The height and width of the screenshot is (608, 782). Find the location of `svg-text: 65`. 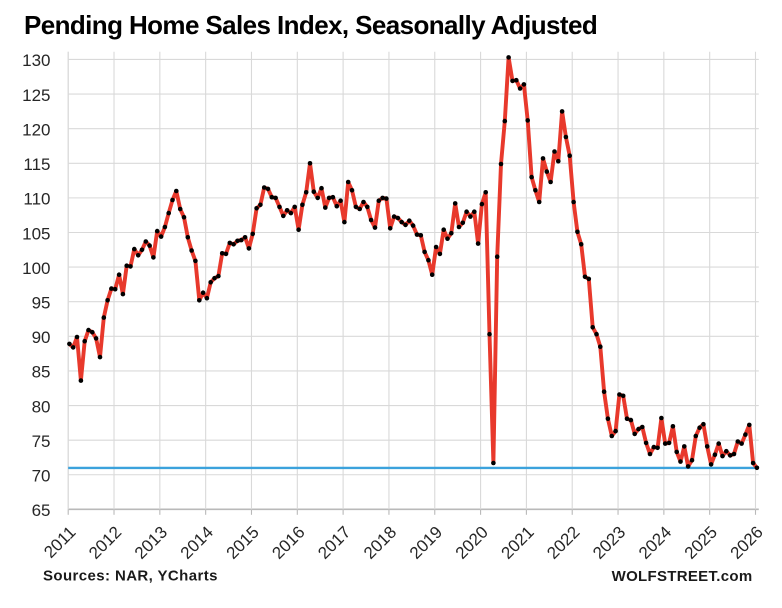

svg-text: 65 is located at coordinates (41, 510).